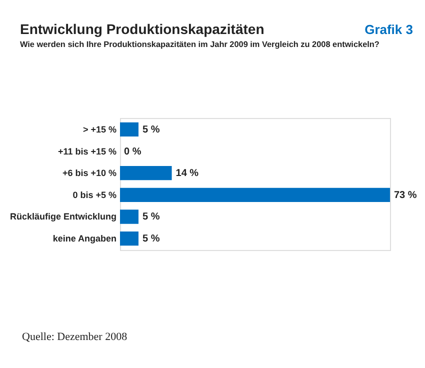  I want to click on y-tick-label: keine Angaben, so click(84, 239).